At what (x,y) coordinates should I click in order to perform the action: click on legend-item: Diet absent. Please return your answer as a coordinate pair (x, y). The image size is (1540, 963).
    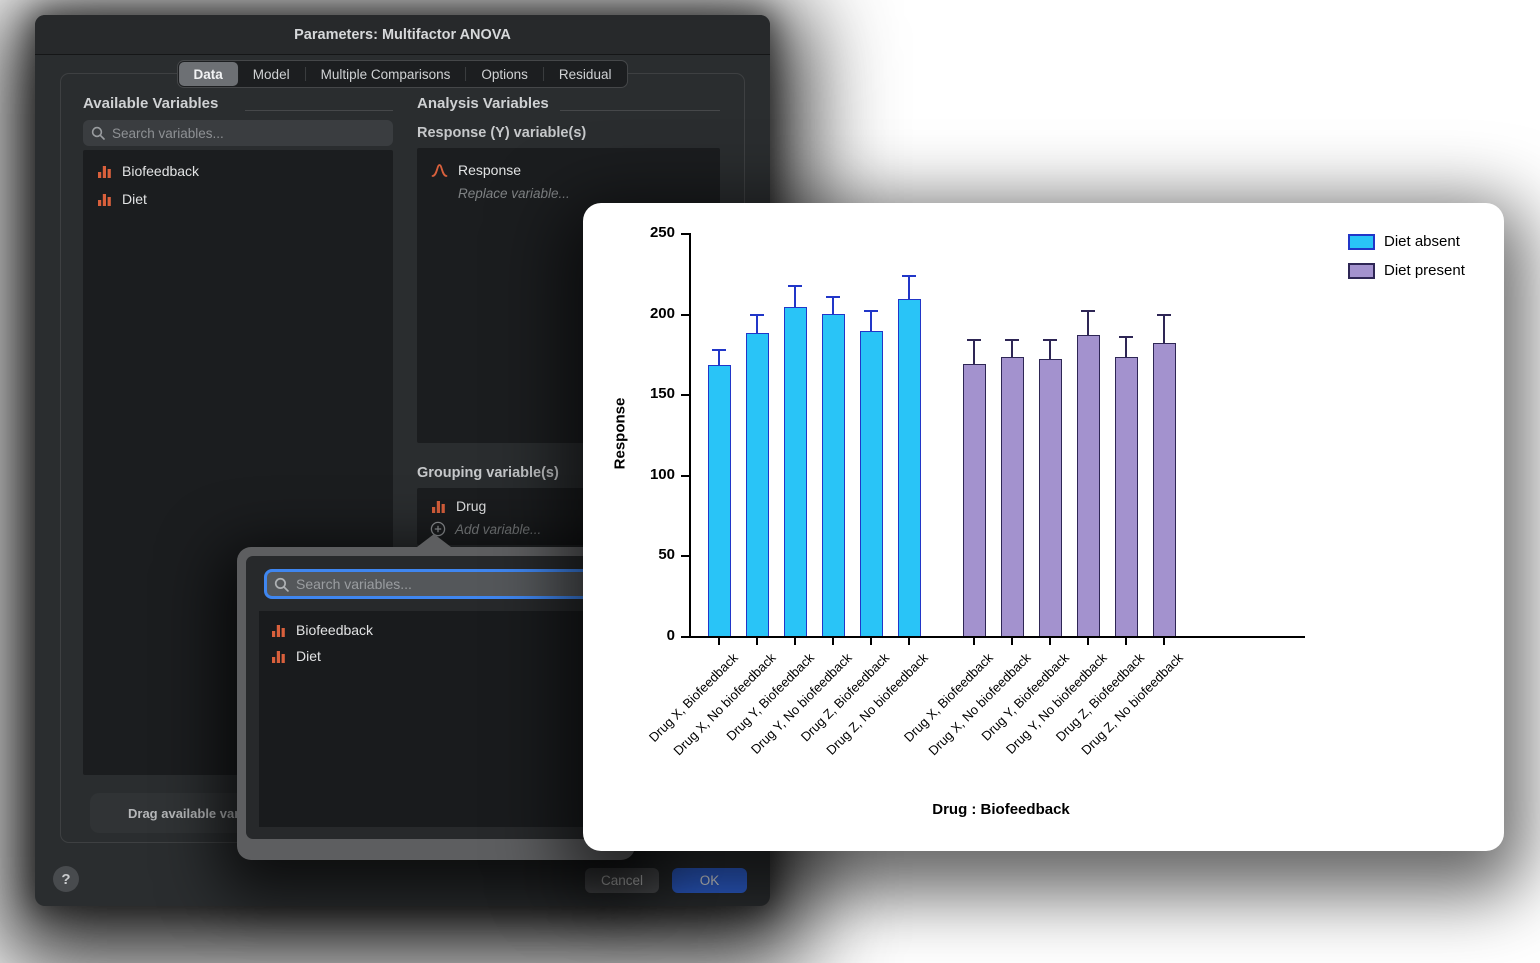
    Looking at the image, I should click on (1404, 241).